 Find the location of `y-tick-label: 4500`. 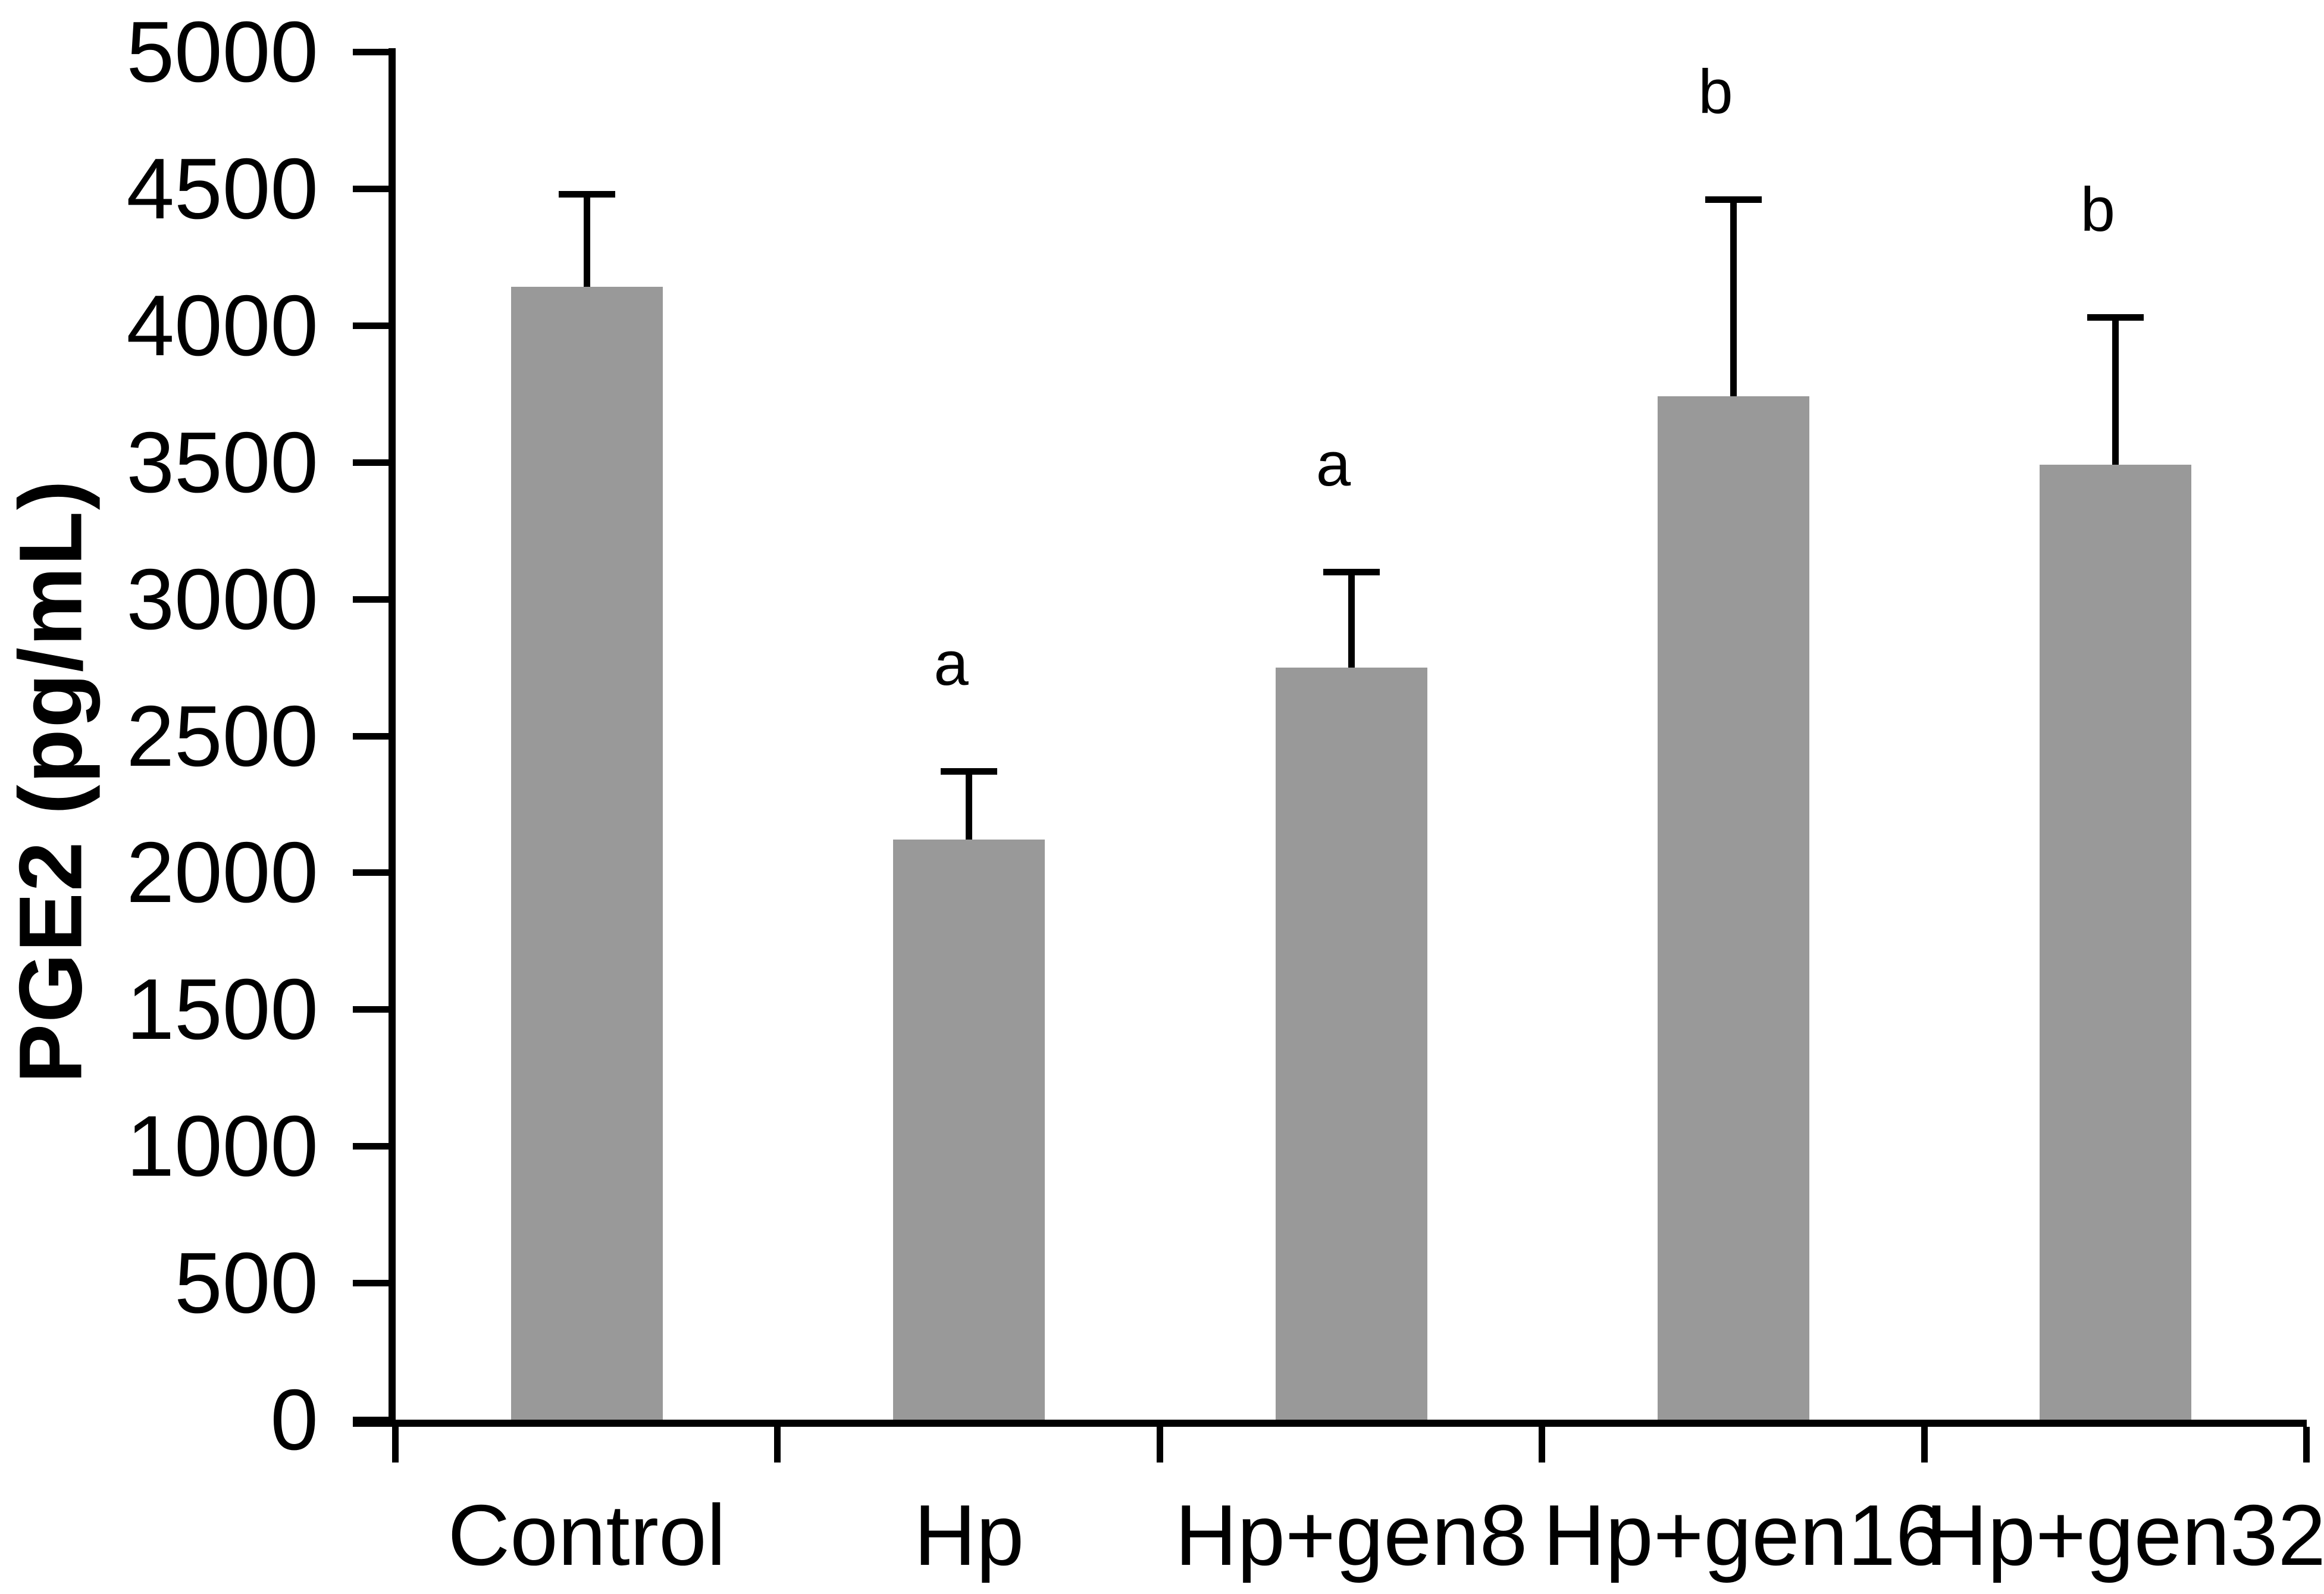

y-tick-label: 4500 is located at coordinates (222, 188).